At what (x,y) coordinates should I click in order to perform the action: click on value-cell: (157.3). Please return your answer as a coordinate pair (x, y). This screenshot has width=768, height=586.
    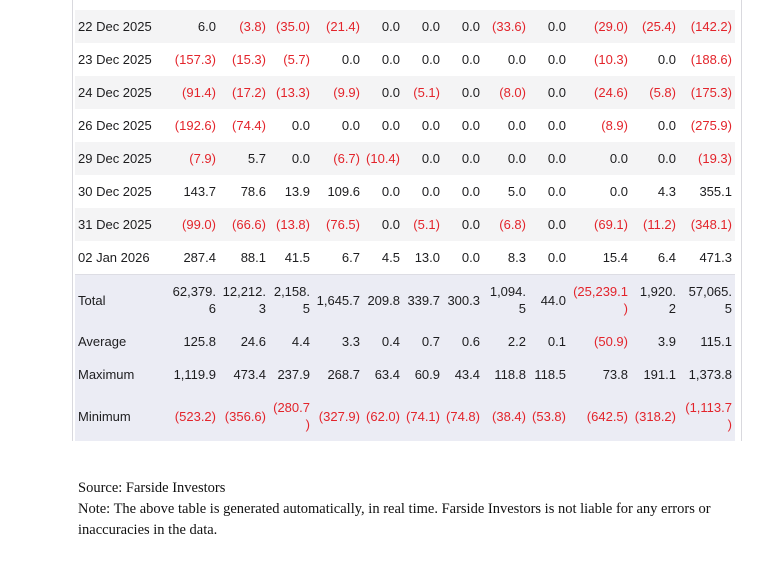
    Looking at the image, I should click on (195, 59).